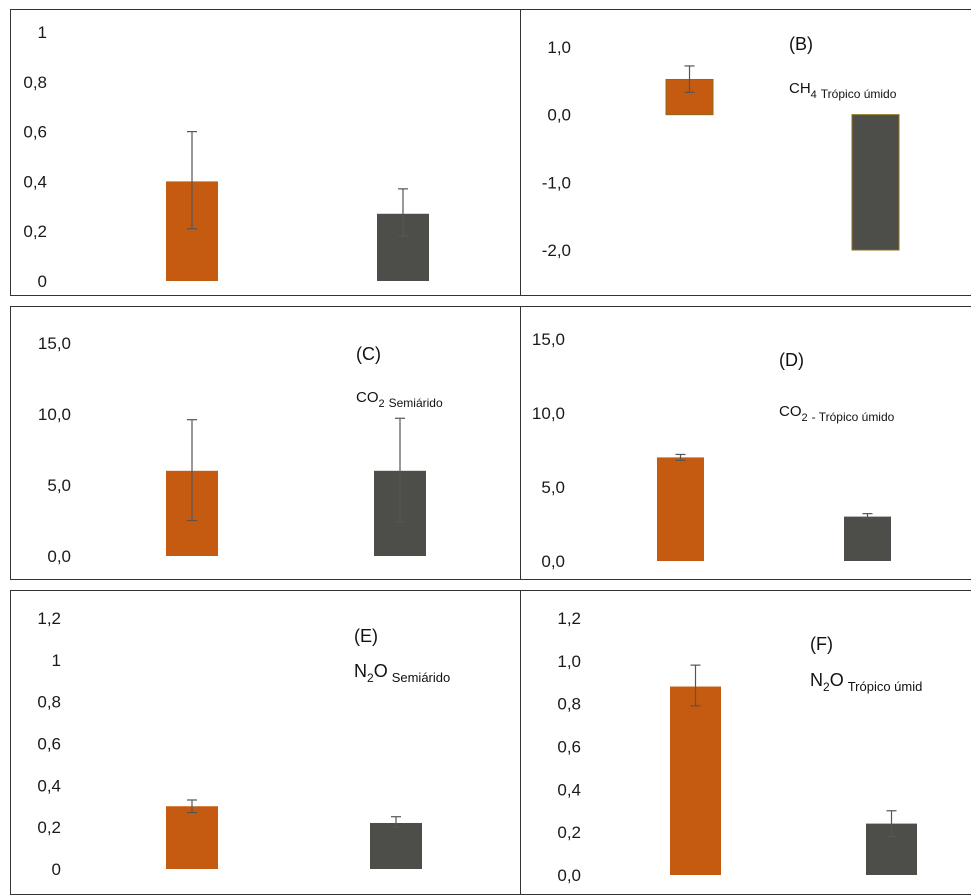  Describe the element at coordinates (553, 487) in the screenshot. I see `chart-d-ytick-1: 5,0` at that location.